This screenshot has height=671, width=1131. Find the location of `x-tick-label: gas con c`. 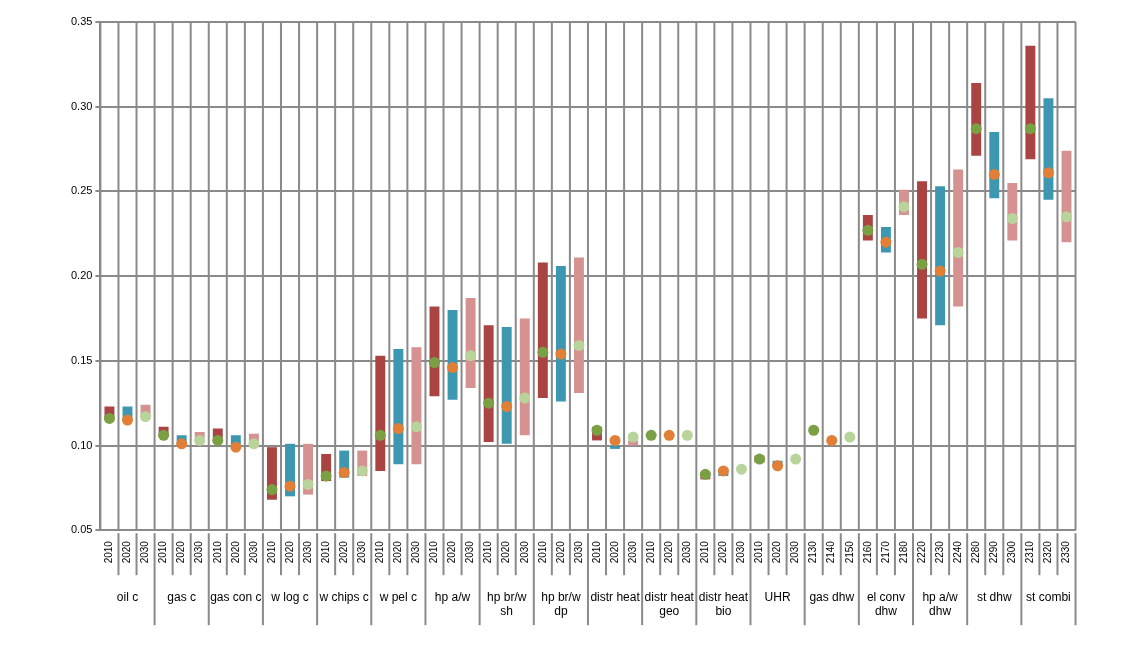

x-tick-label: gas con c is located at coordinates (236, 596).